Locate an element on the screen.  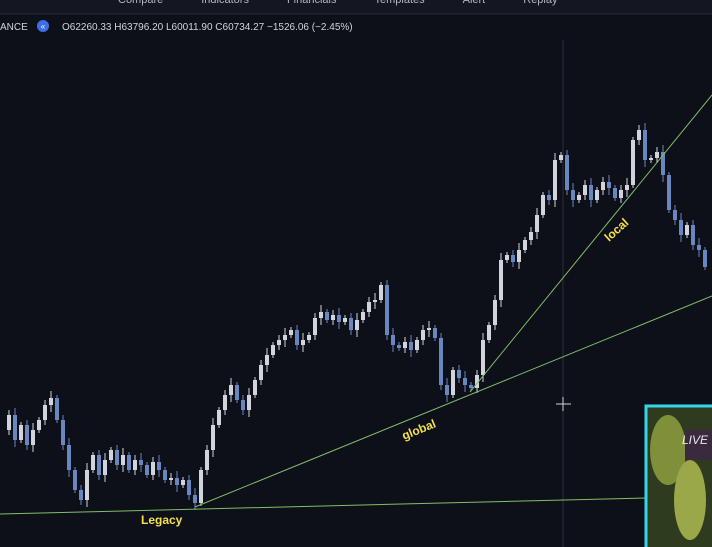
crosshair is located at coordinates (563, 404).